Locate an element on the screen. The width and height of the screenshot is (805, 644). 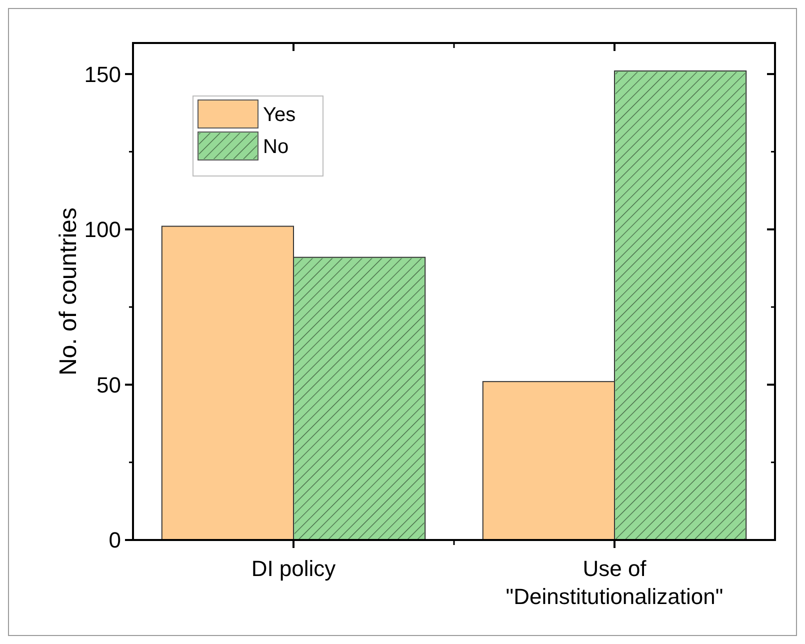
x-tick-label: Use of "Deinstitutionalization" is located at coordinates (615, 582).